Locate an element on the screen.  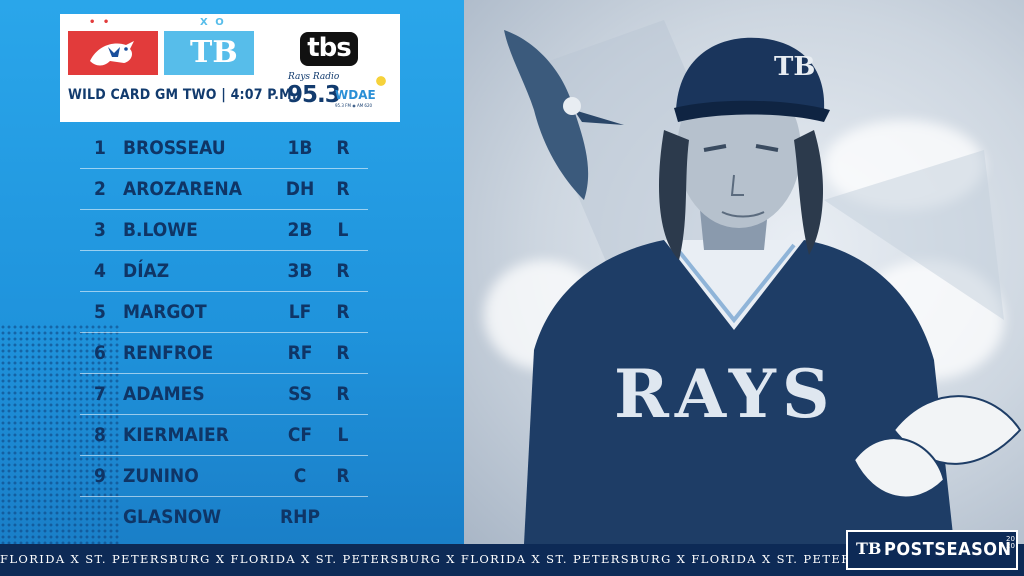
player-name: AROZARENA is located at coordinates (182, 189).